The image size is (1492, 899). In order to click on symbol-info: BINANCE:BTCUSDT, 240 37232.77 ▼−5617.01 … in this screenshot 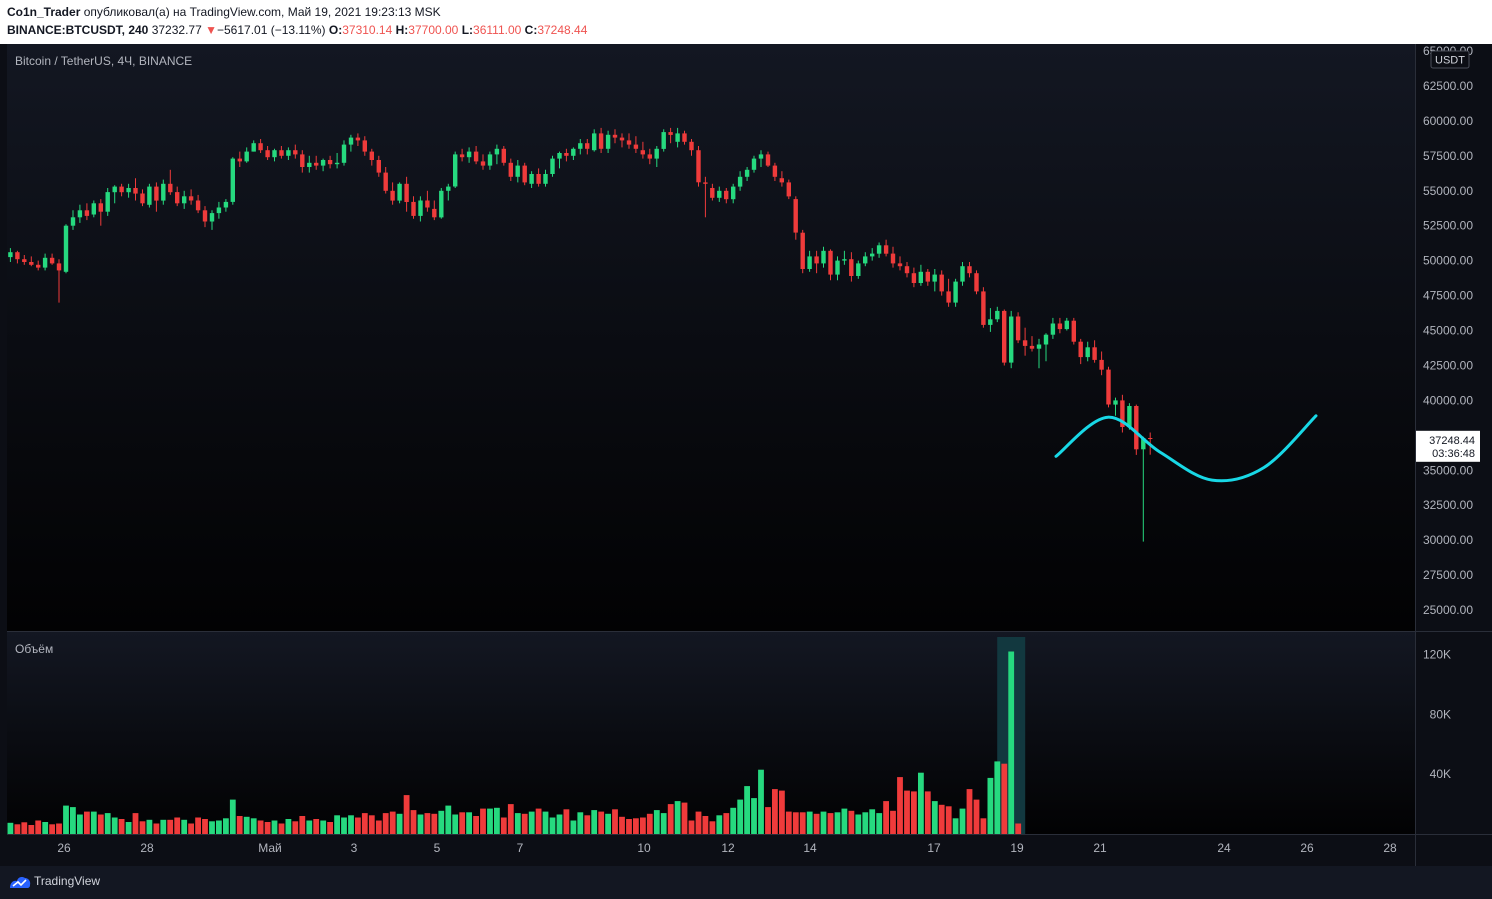, I will do `click(297, 30)`.